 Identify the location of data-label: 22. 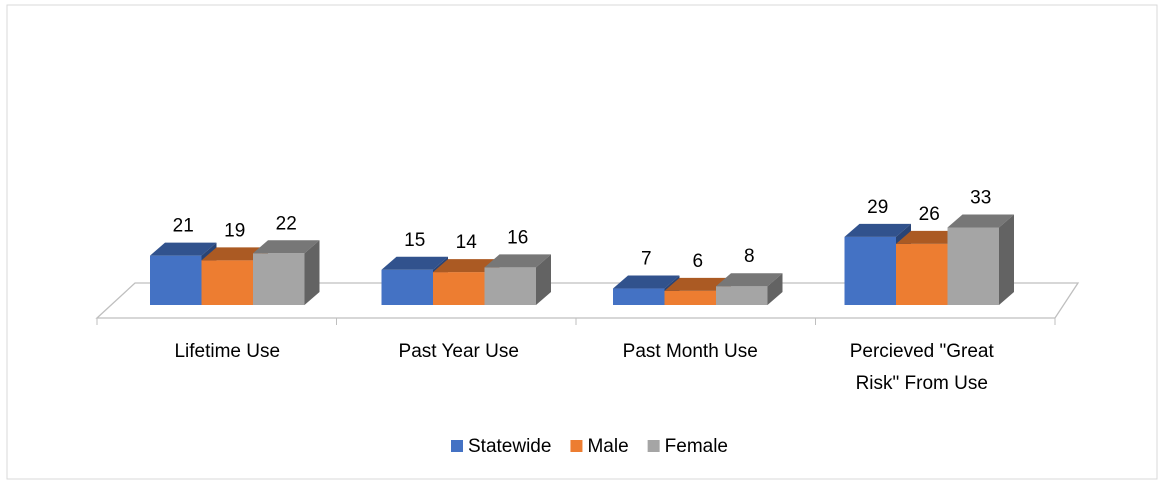
(286, 223).